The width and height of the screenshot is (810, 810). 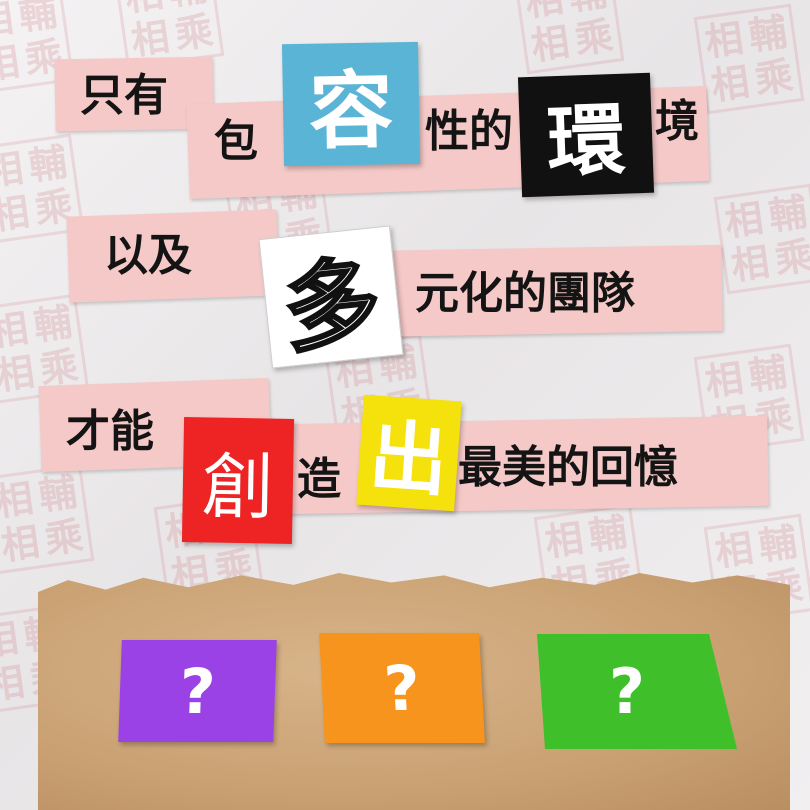 I want to click on question-mark-1: ?, so click(x=197, y=691).